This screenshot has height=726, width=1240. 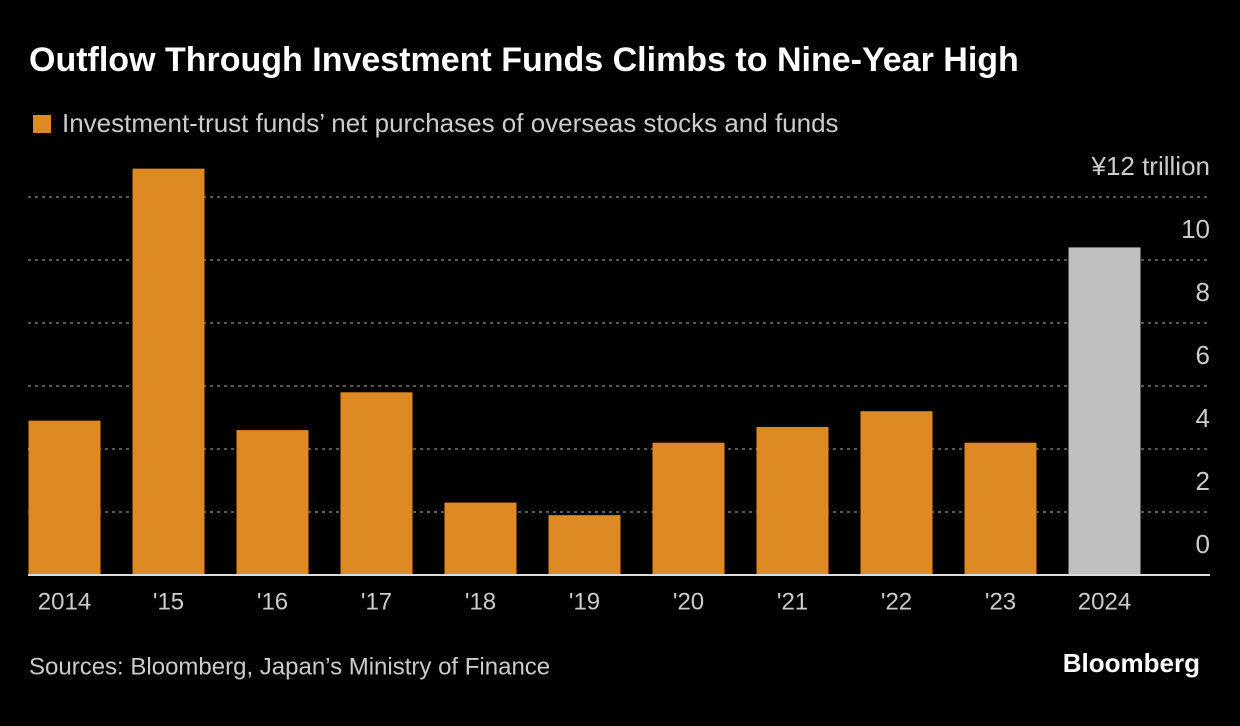 What do you see at coordinates (272, 601) in the screenshot?
I see `x-tick-label: '16` at bounding box center [272, 601].